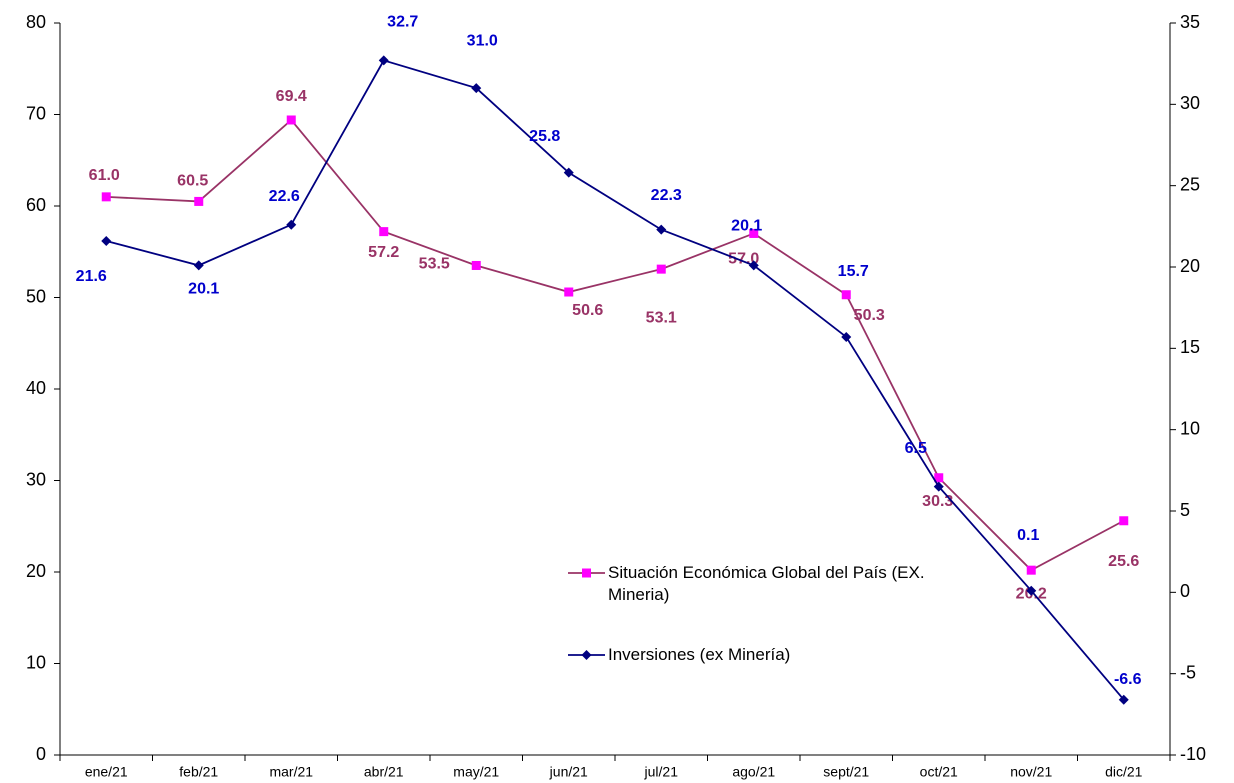 The width and height of the screenshot is (1234, 783). Describe the element at coordinates (753, 772) in the screenshot. I see `x-tick-label: ago/21` at that location.